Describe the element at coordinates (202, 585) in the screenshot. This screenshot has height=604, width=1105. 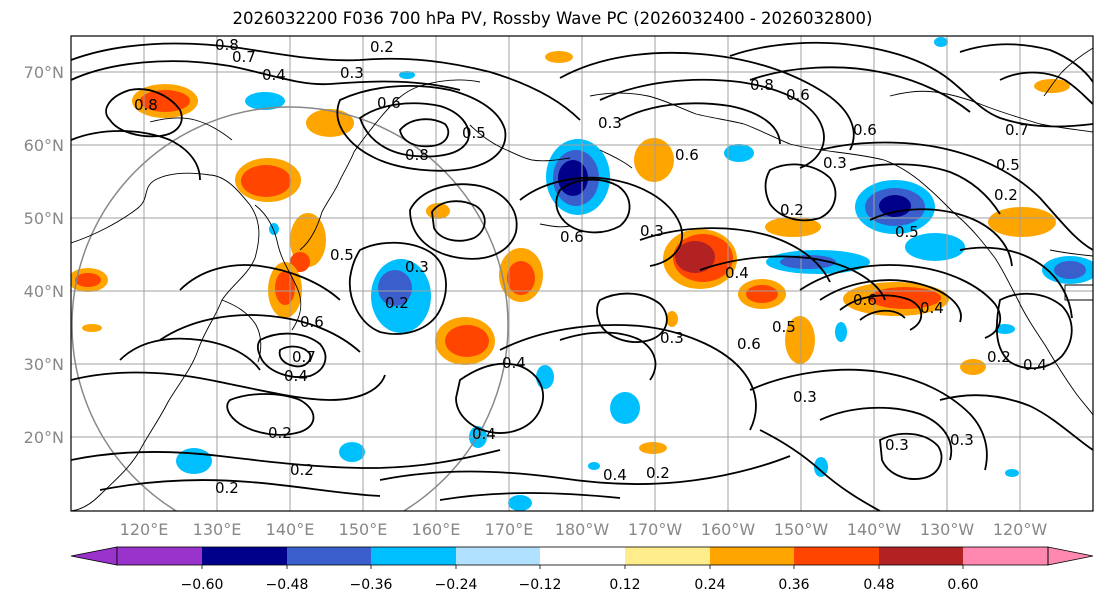
I see `colorbar-tick-label: −0.60` at that location.